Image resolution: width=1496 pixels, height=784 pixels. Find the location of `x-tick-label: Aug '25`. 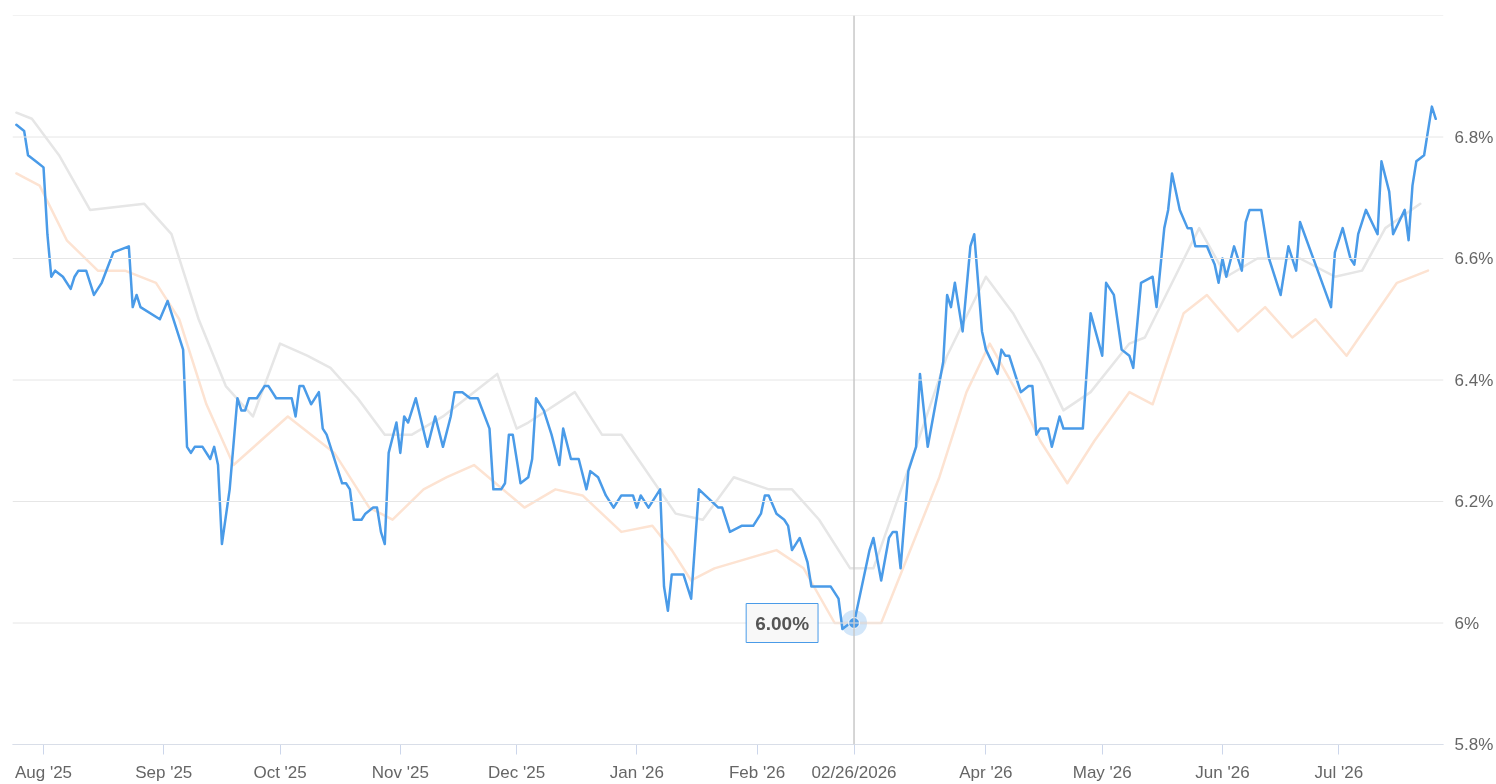

x-tick-label: Aug '25 is located at coordinates (43, 772).